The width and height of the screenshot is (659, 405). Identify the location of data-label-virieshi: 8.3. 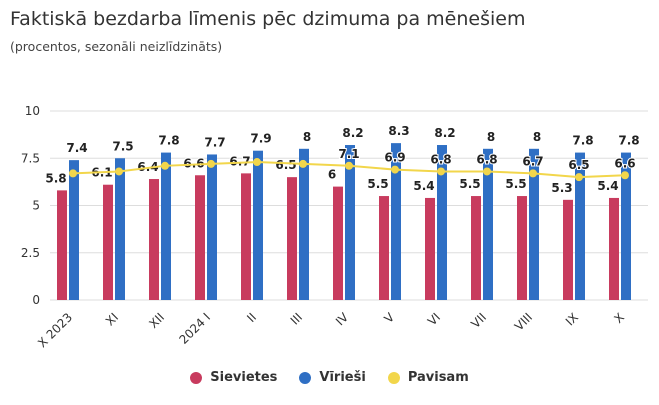
(398, 131).